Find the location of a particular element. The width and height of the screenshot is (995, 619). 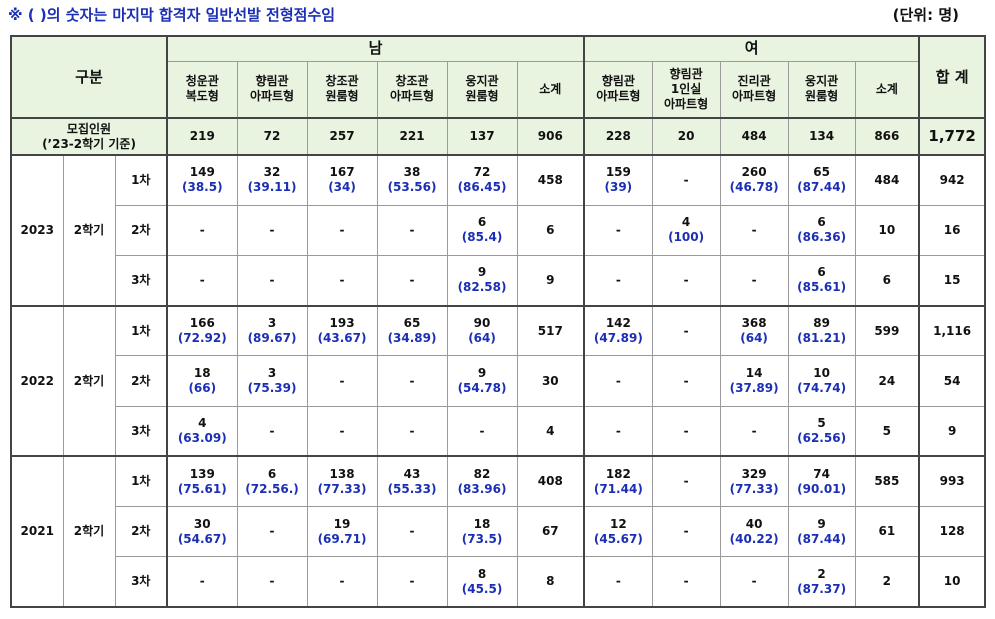

data-cell: 24 is located at coordinates (887, 381).